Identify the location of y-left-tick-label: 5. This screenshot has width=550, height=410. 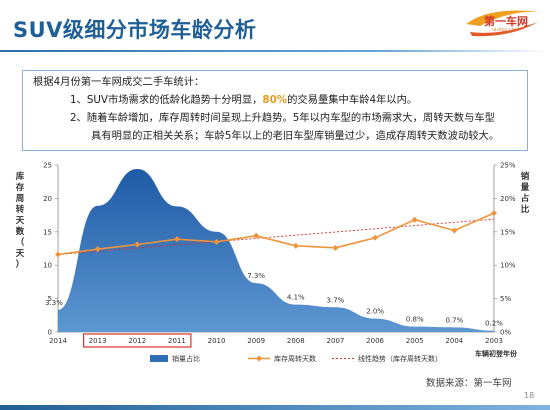
(50, 299).